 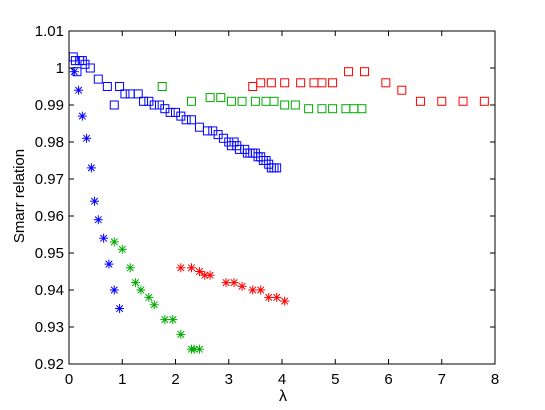 What do you see at coordinates (60, 68) in the screenshot?
I see `y-tick-label: 1` at bounding box center [60, 68].